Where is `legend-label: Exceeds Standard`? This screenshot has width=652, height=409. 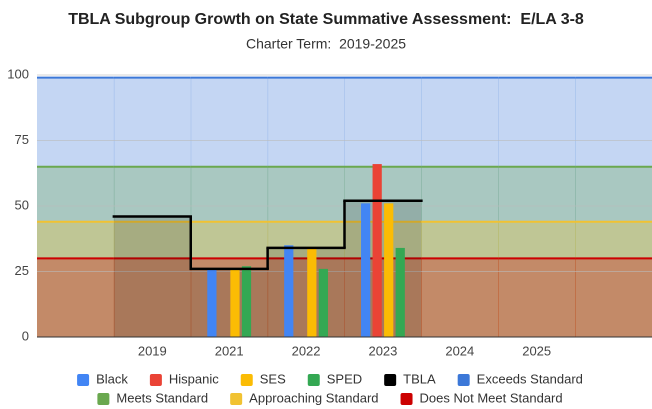
legend-label: Exceeds Standard is located at coordinates (530, 378).